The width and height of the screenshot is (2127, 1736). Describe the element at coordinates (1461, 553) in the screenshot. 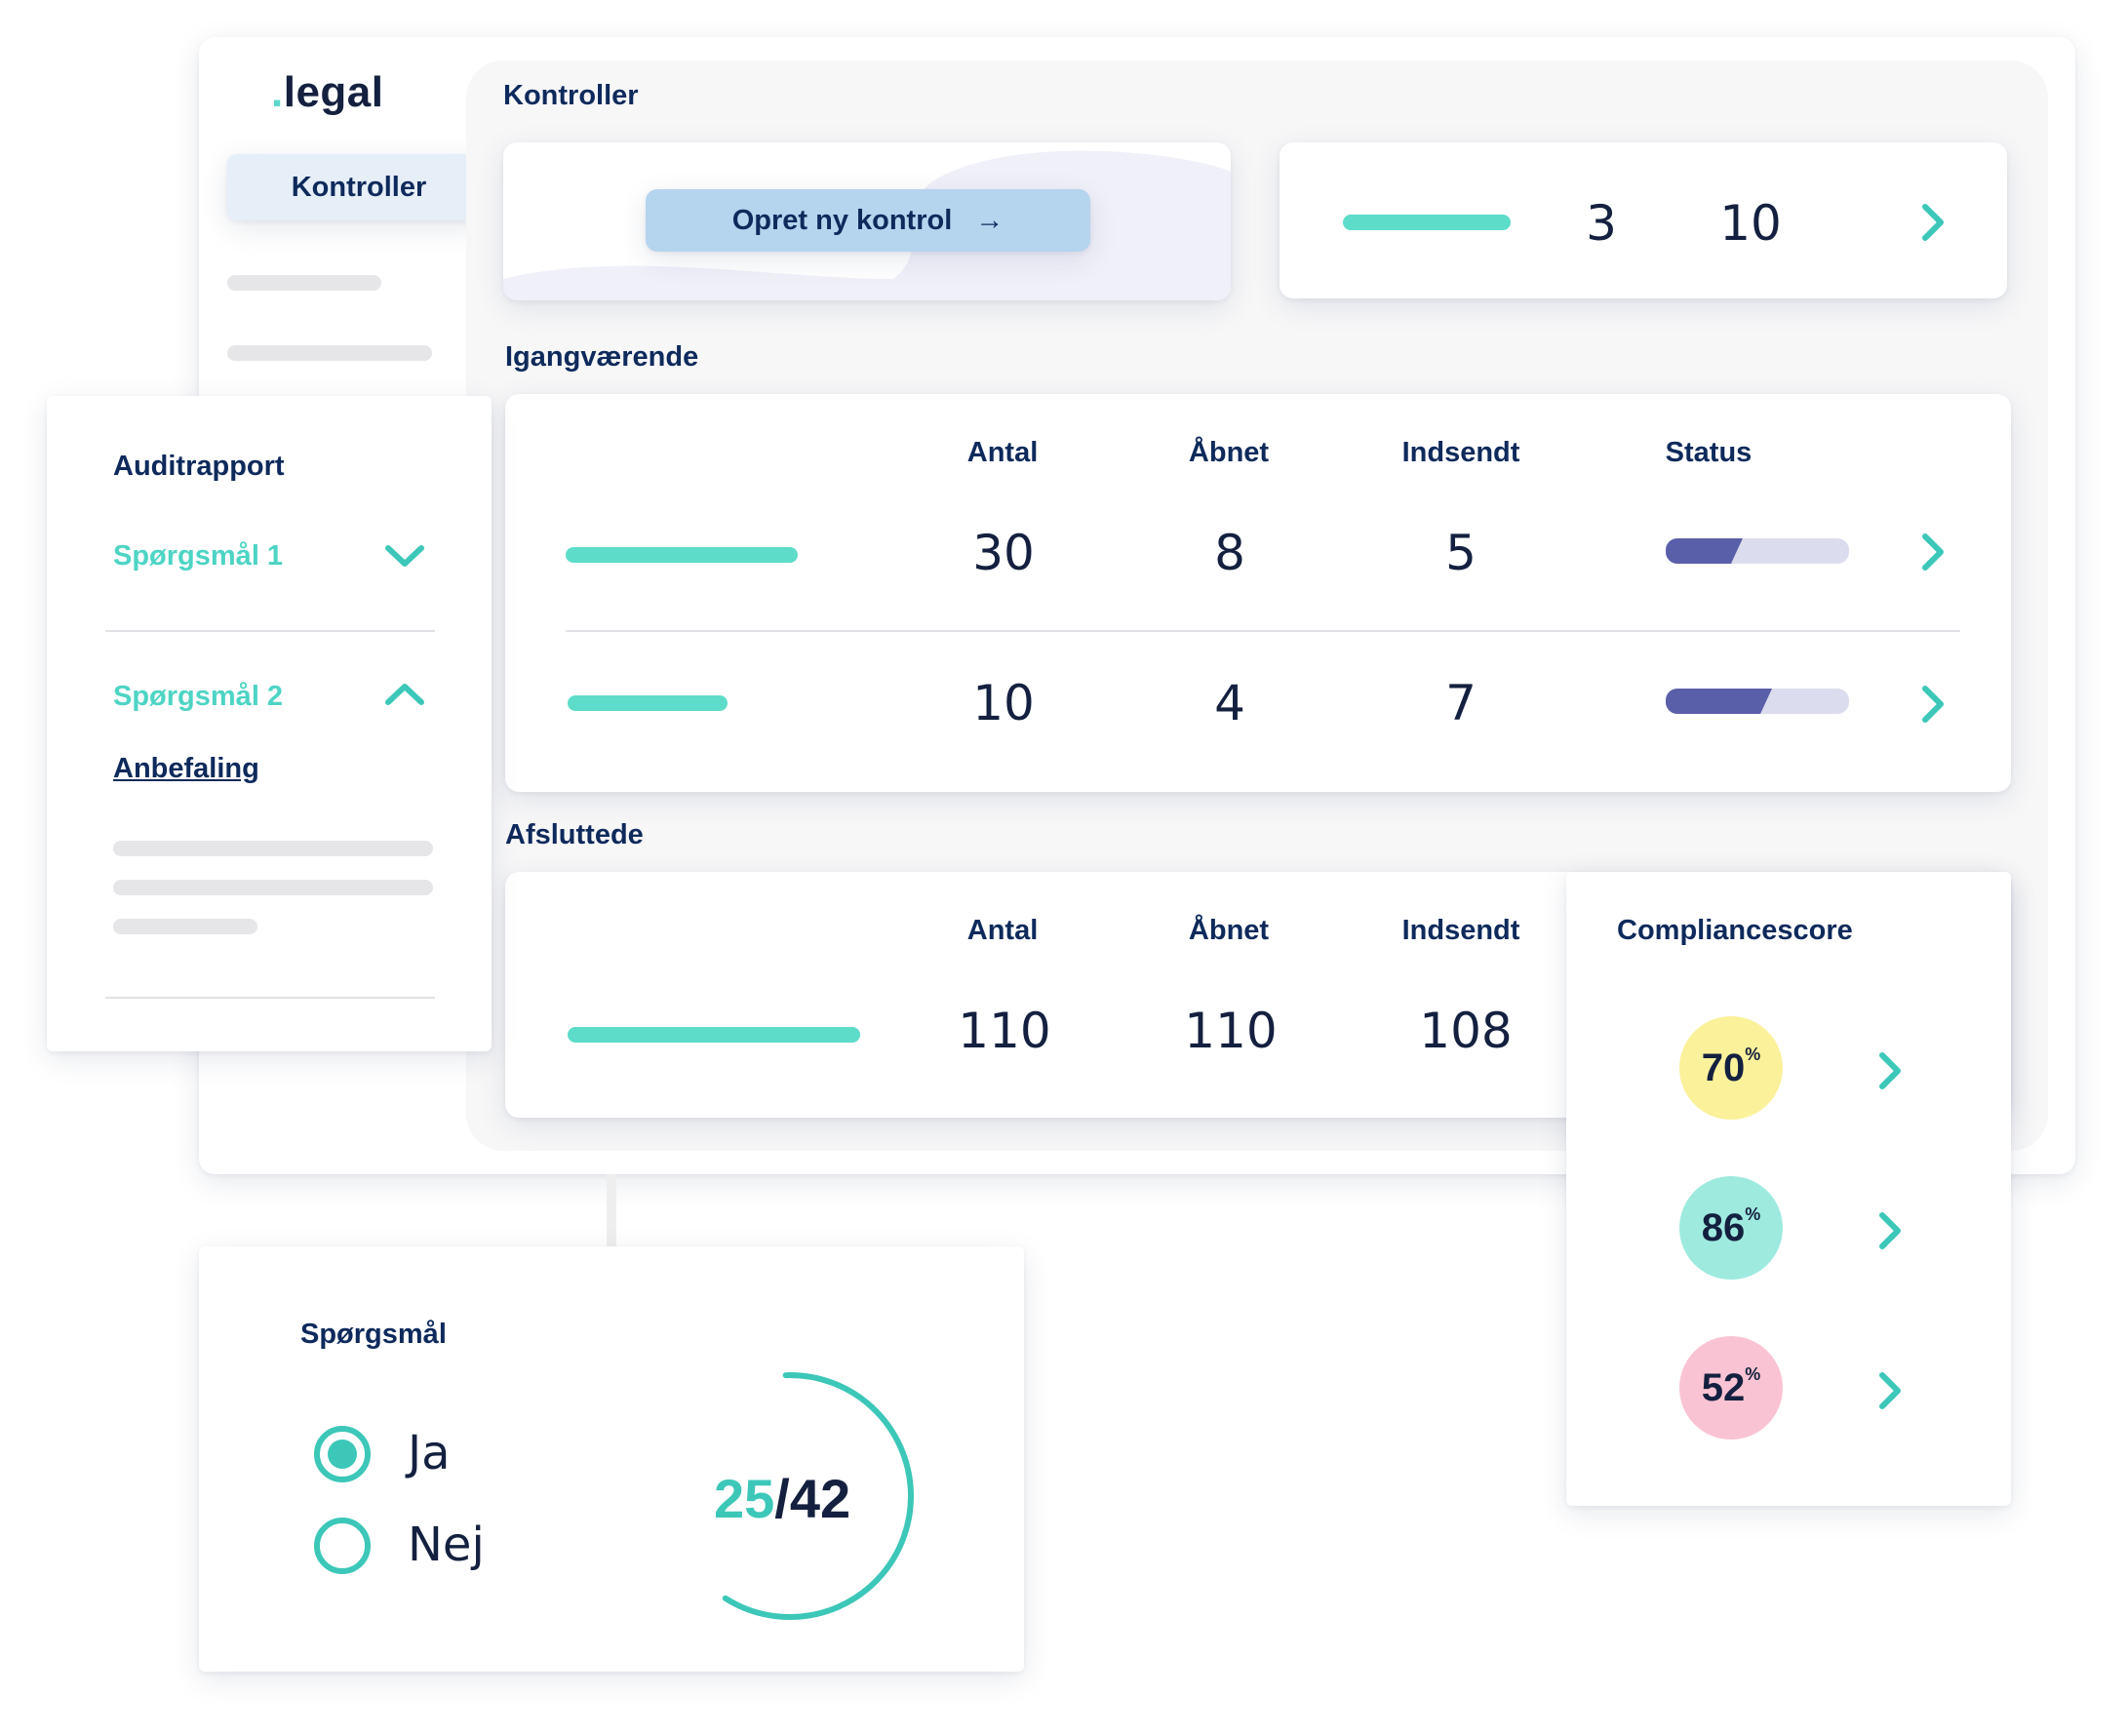

I see `table-cell-indsendt: 5` at that location.